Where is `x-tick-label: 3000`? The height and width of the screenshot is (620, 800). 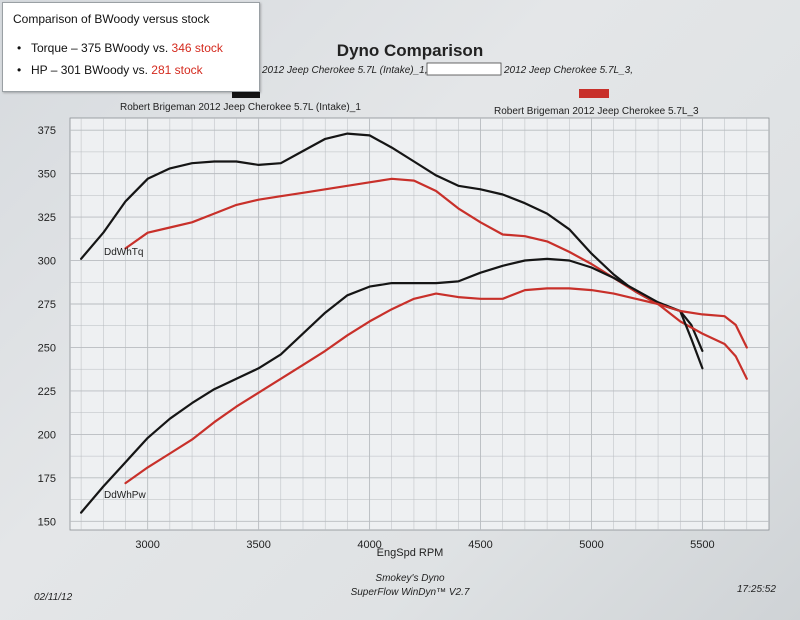 x-tick-label: 3000 is located at coordinates (147, 545).